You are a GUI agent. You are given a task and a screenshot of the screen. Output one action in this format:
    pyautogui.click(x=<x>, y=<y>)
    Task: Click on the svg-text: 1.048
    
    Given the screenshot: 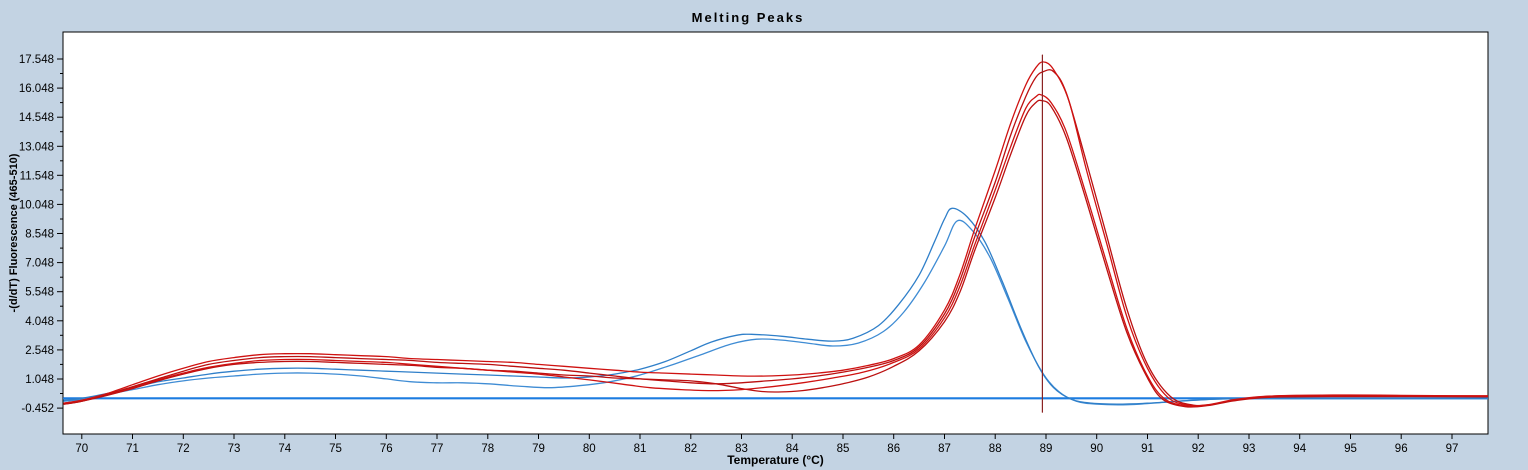 What is the action you would take?
    pyautogui.click(x=39, y=380)
    